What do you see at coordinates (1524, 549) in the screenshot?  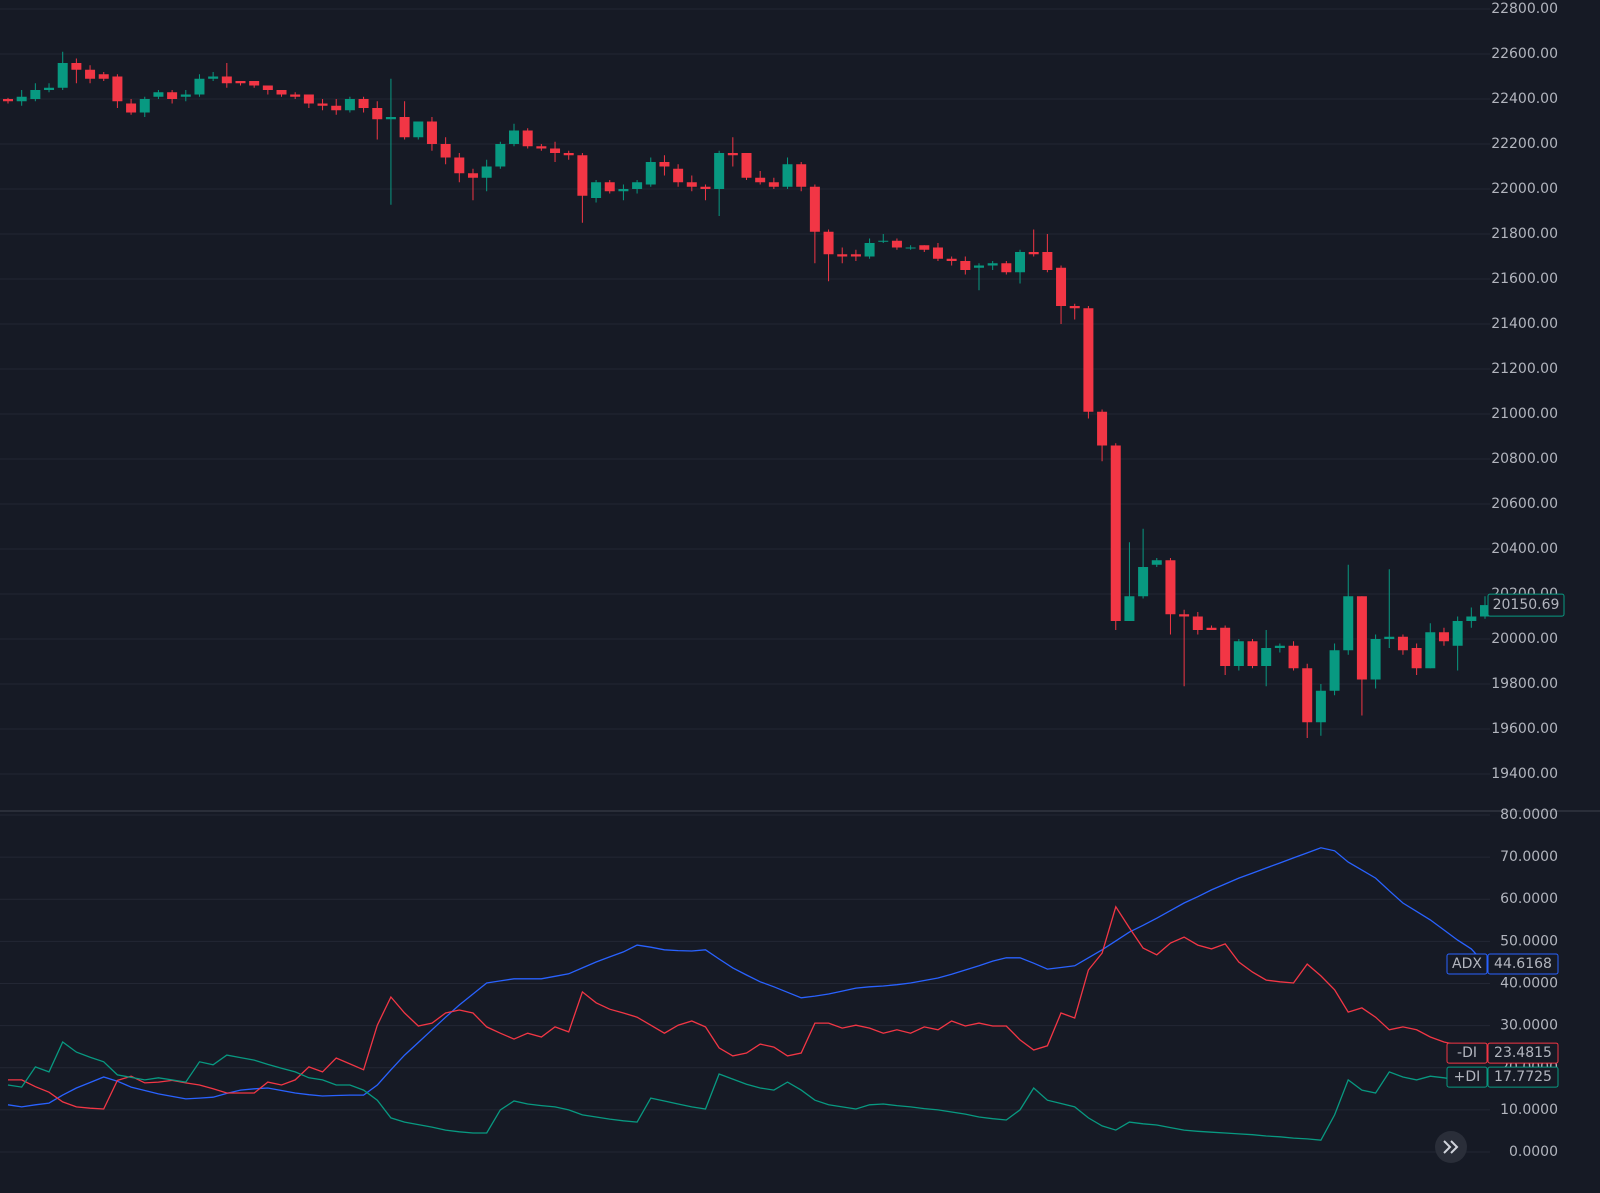 I see `y-tick-label: 20400.00` at bounding box center [1524, 549].